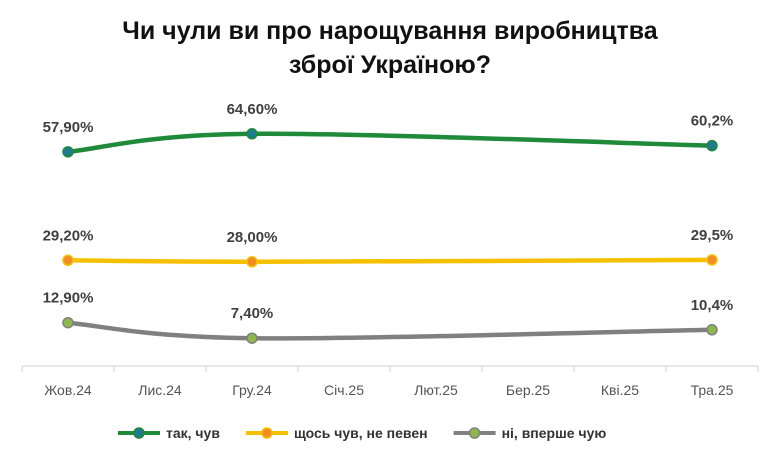 The width and height of the screenshot is (780, 455). Describe the element at coordinates (68, 298) in the screenshot. I see `data-label: 12,90%` at that location.